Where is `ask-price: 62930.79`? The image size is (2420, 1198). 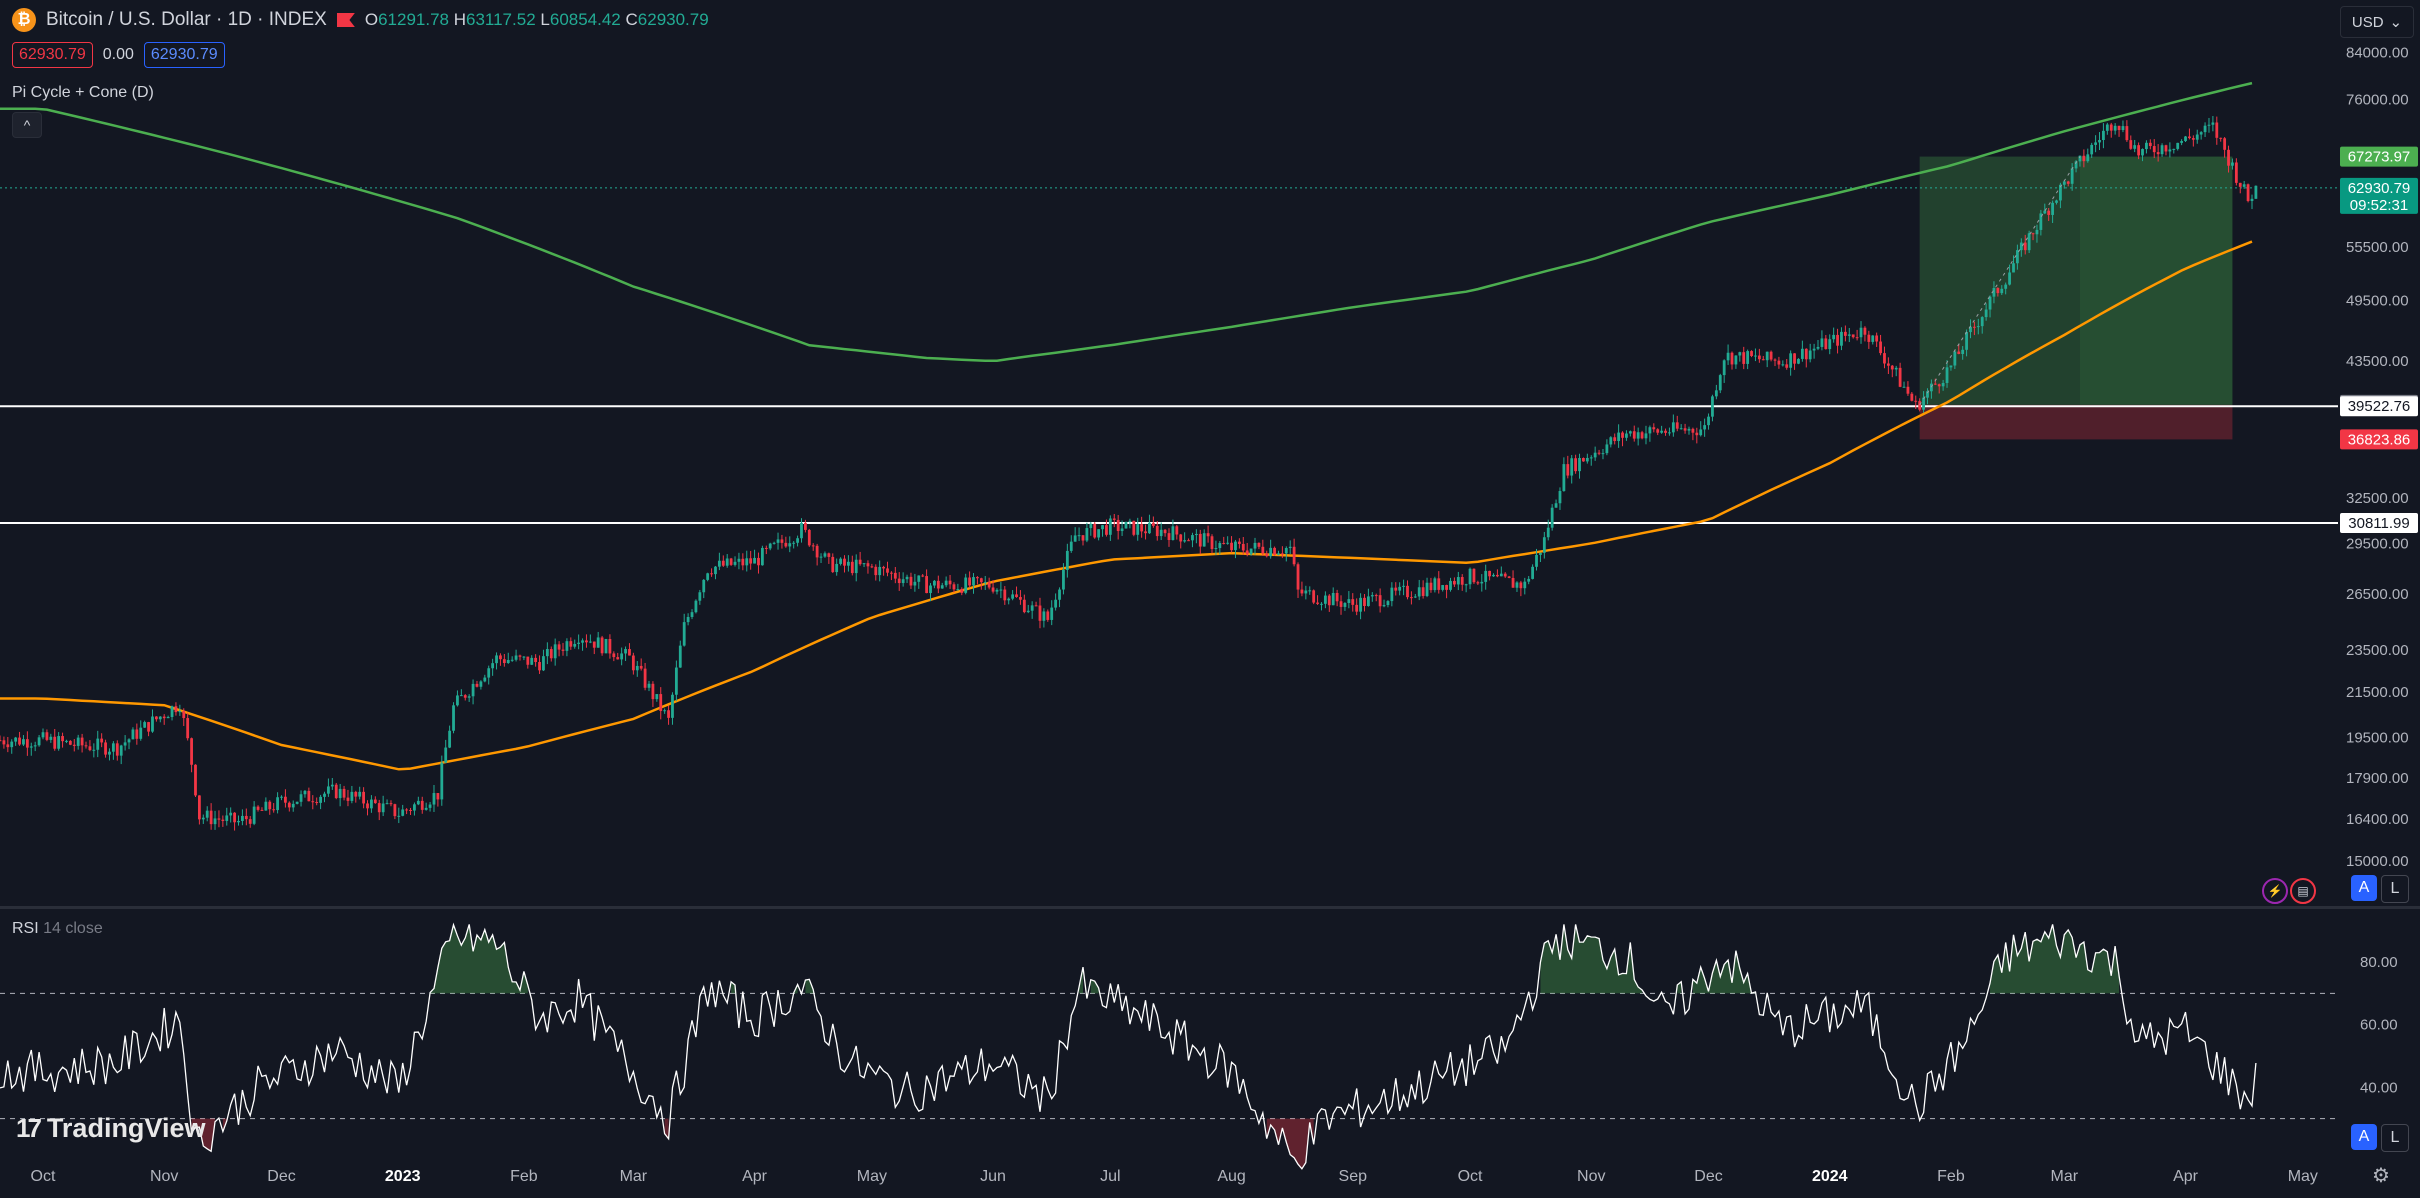
ask-price: 62930.79 is located at coordinates (184, 55).